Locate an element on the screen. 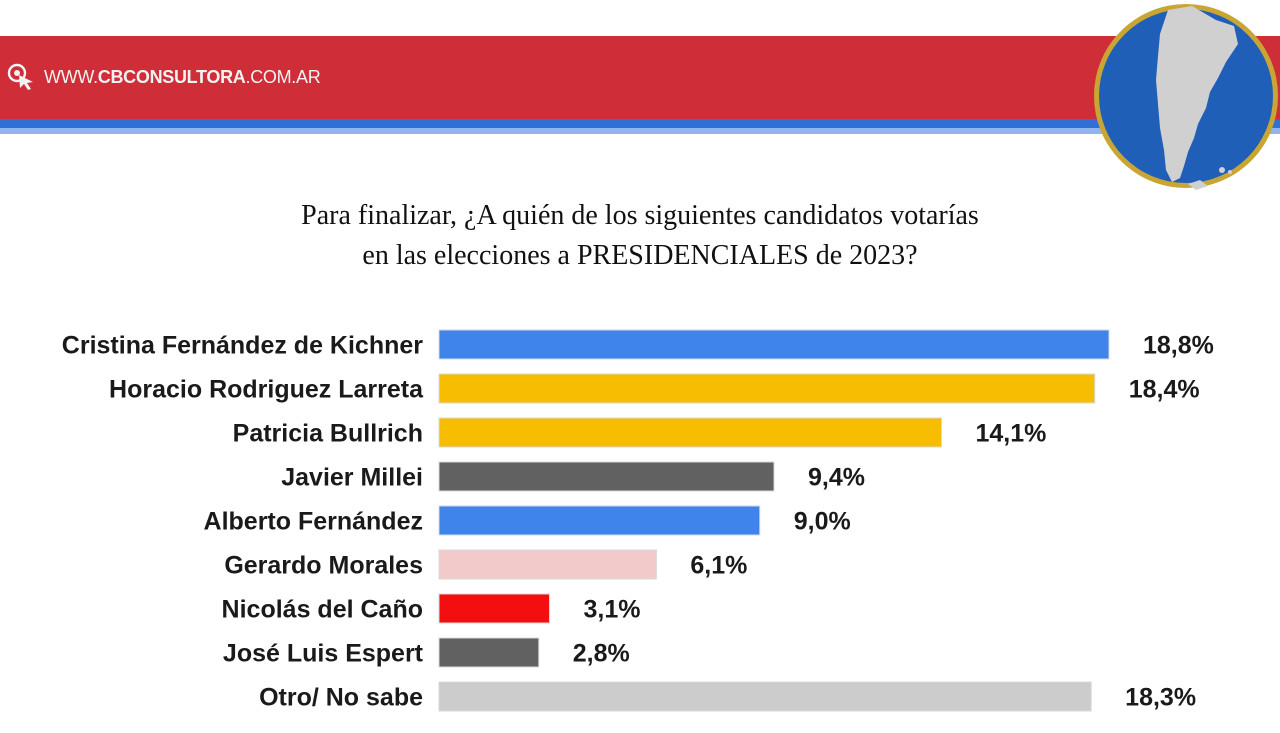  cursor-click-icon is located at coordinates (21, 77).